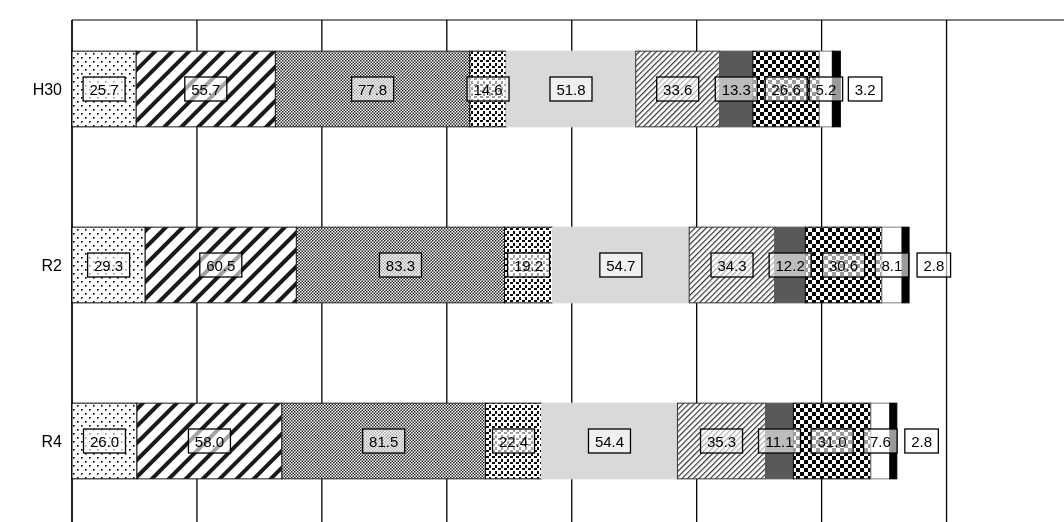 Image resolution: width=1064 pixels, height=522 pixels. I want to click on data-label: 8.1, so click(892, 265).